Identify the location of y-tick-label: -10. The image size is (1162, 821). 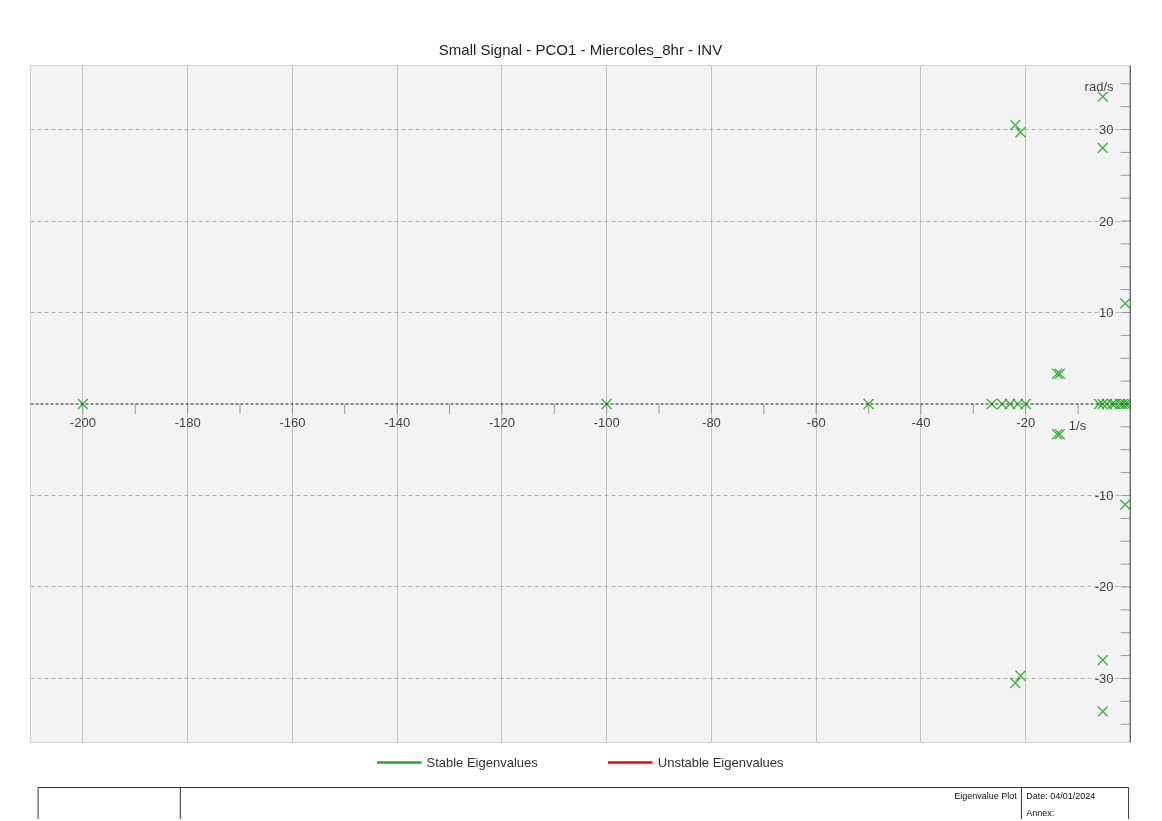
(1104, 495).